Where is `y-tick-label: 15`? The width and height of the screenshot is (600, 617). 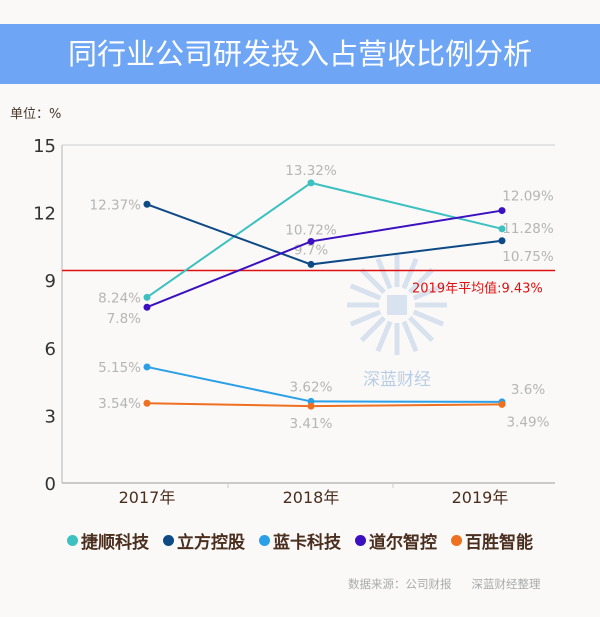
y-tick-label: 15 is located at coordinates (44, 146).